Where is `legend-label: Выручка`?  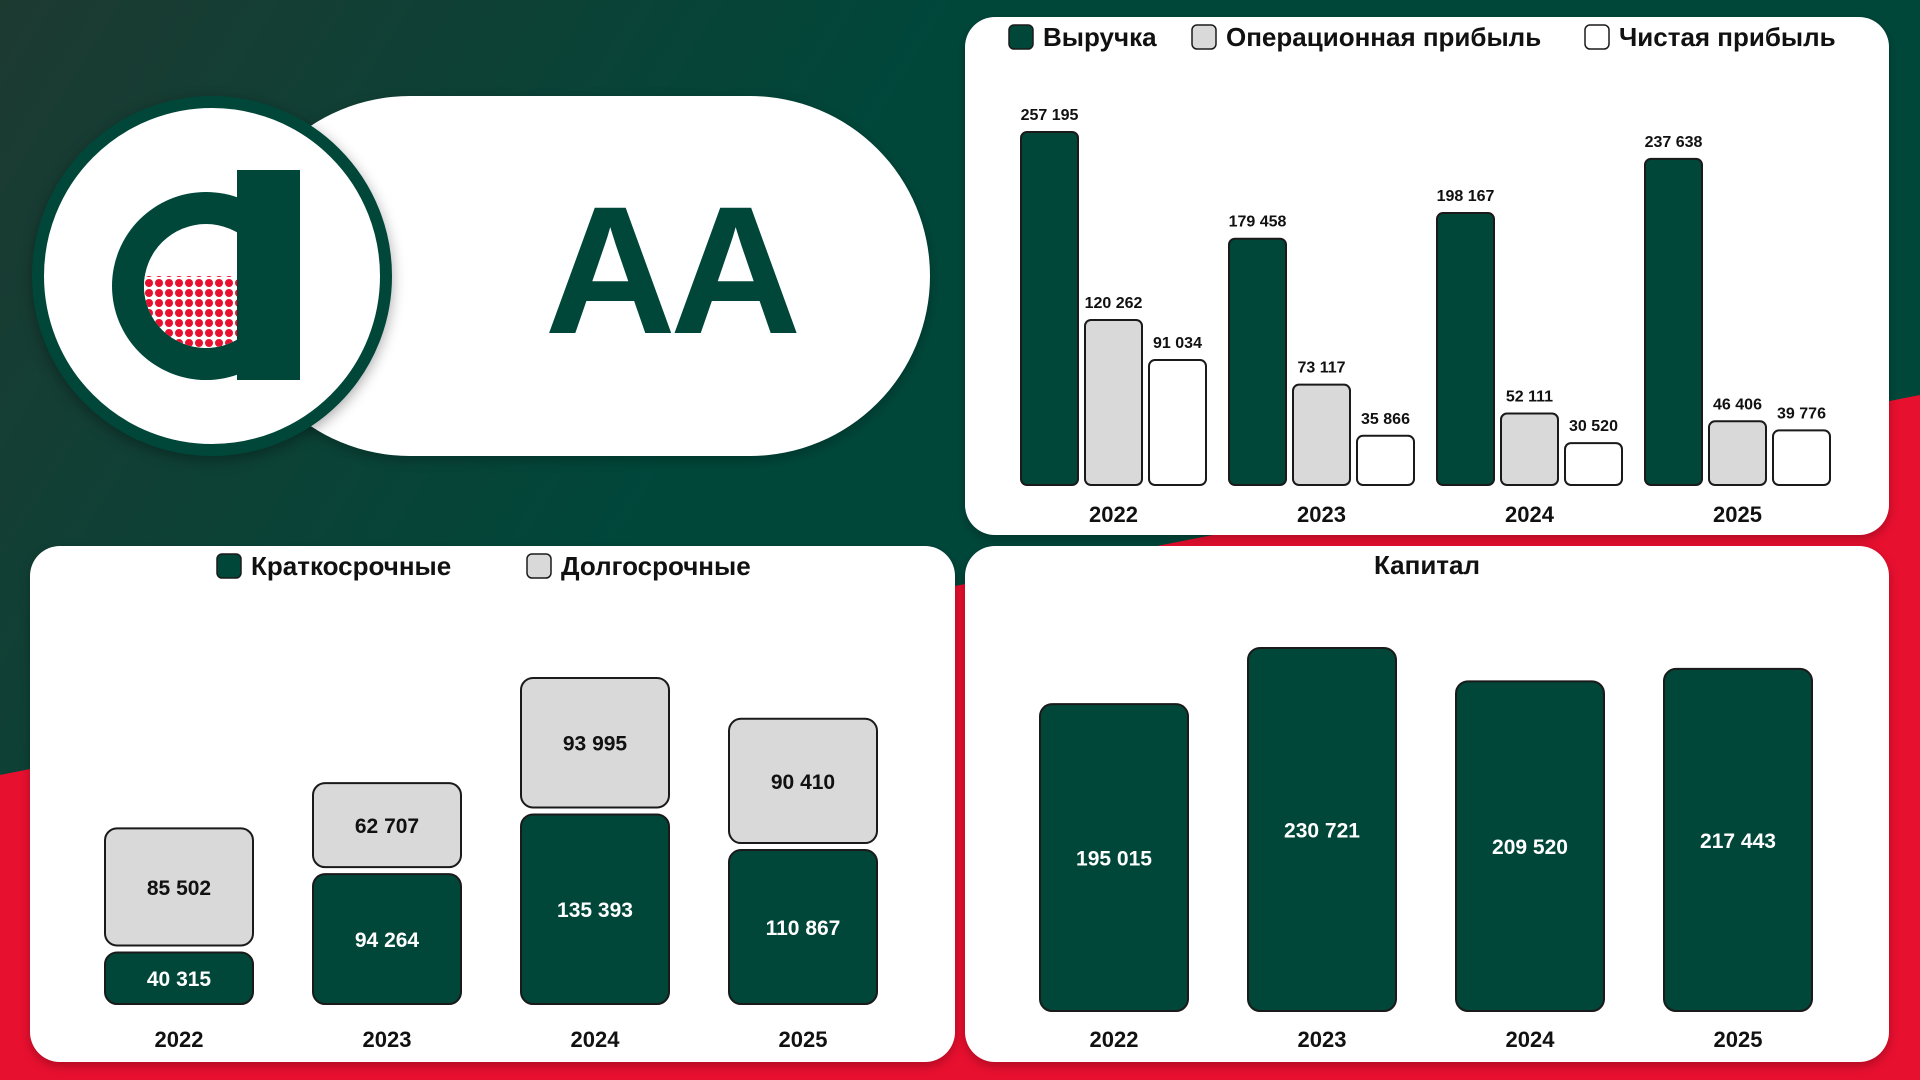
legend-label: Выручка is located at coordinates (1100, 37).